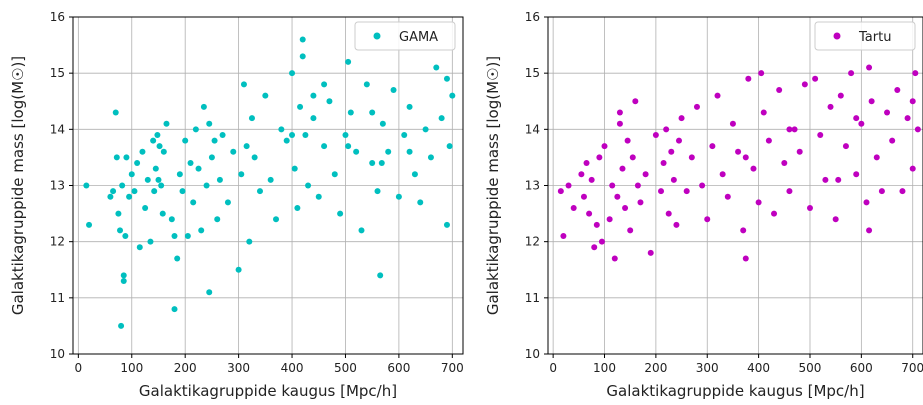  Describe the element at coordinates (405, 36) in the screenshot. I see `legend-gama: GAMA` at that location.